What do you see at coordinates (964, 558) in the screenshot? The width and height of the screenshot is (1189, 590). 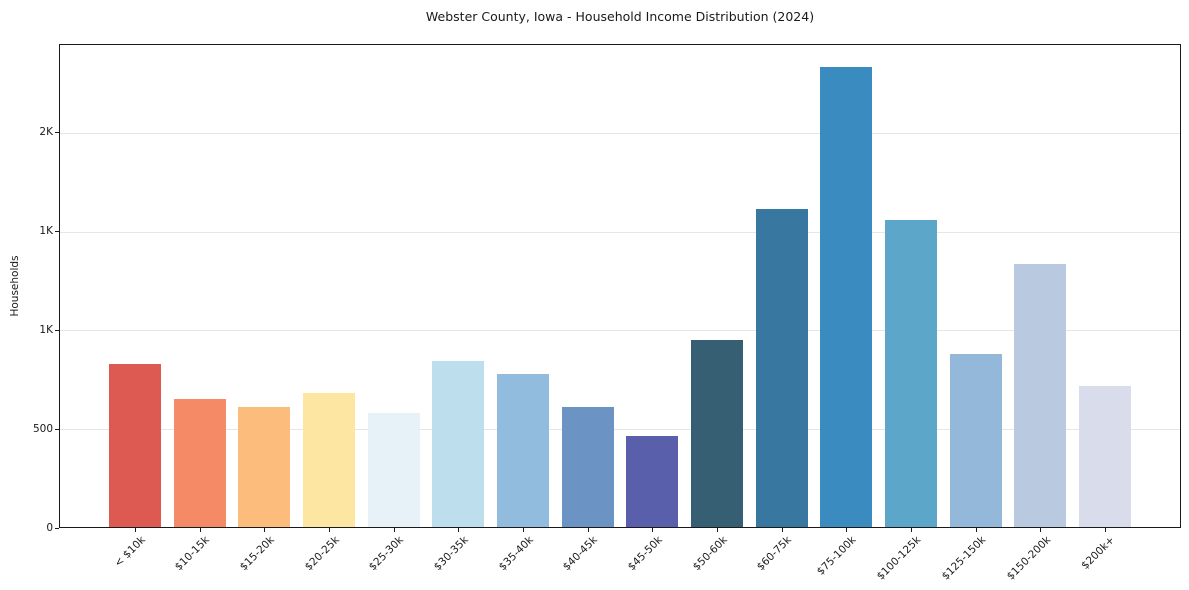 I see `x-tick-label-125-150k: $125-150k` at bounding box center [964, 558].